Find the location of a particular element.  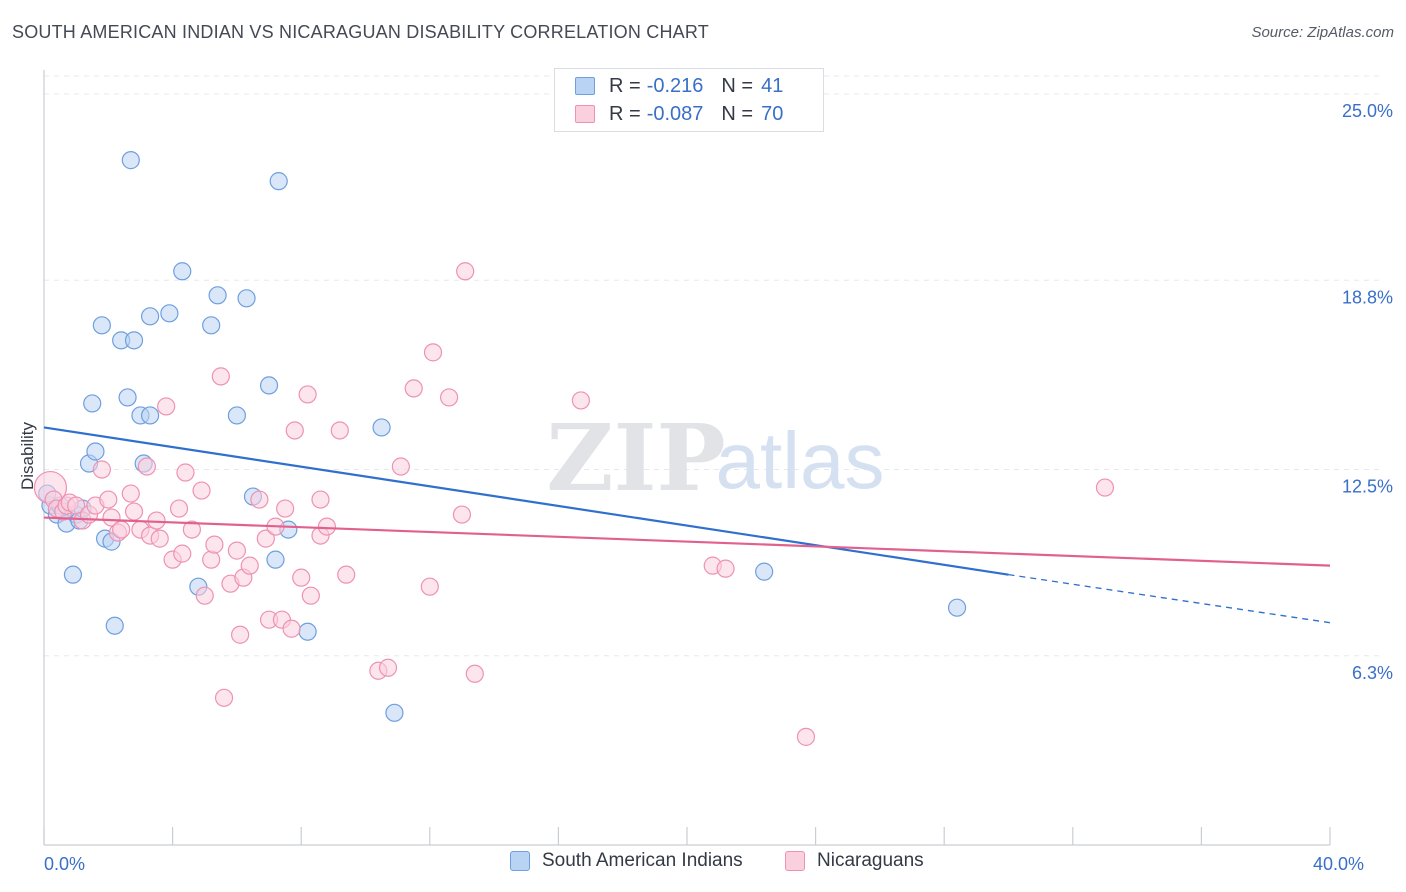

series-legend-label: Nicaraguans is located at coordinates (870, 860).